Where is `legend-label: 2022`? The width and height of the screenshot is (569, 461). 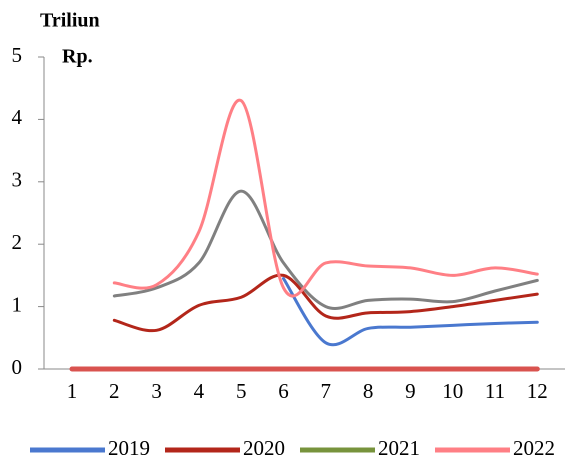
legend-label: 2022 is located at coordinates (534, 448).